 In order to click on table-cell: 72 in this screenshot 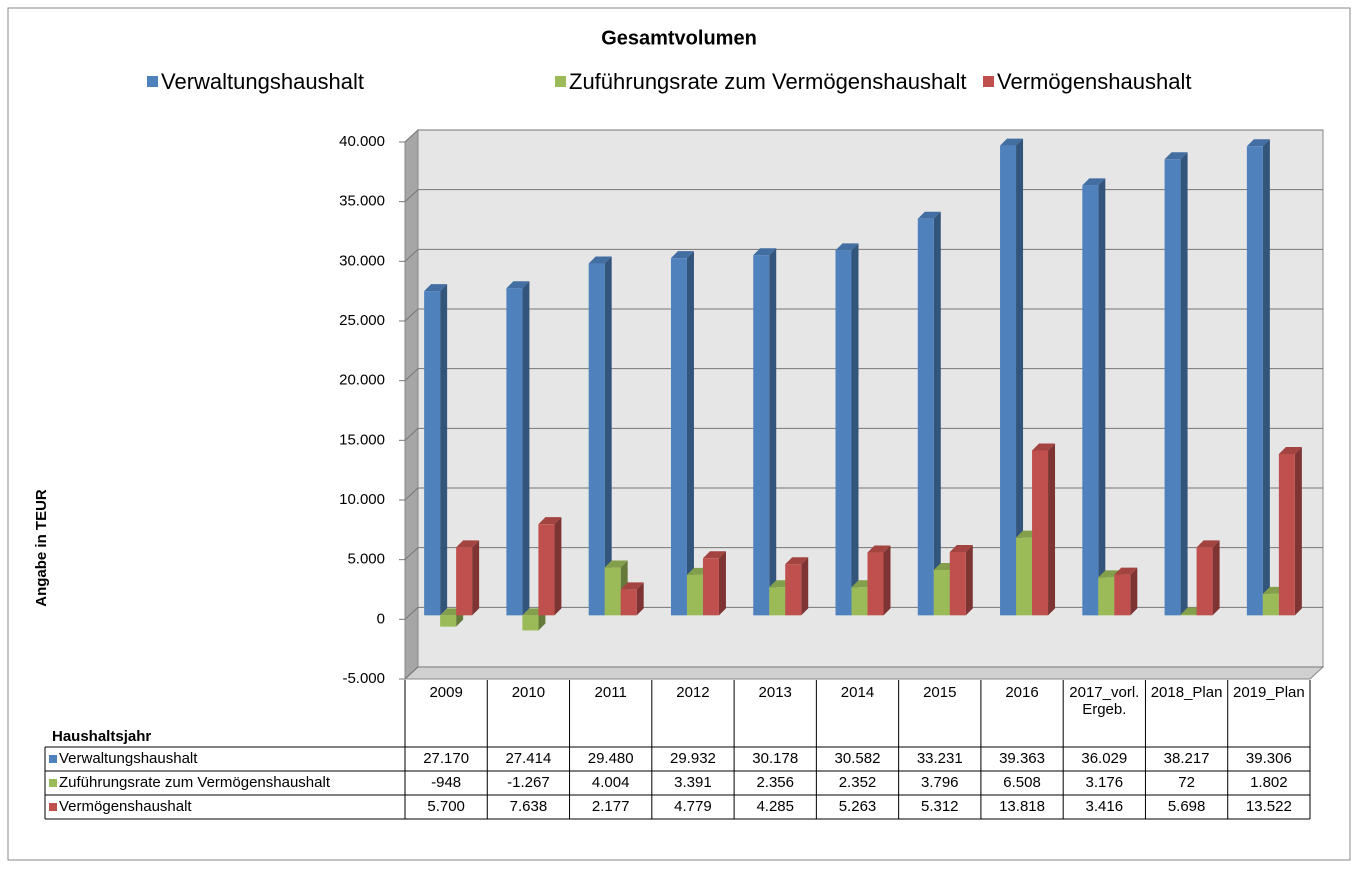, I will do `click(1186, 782)`.